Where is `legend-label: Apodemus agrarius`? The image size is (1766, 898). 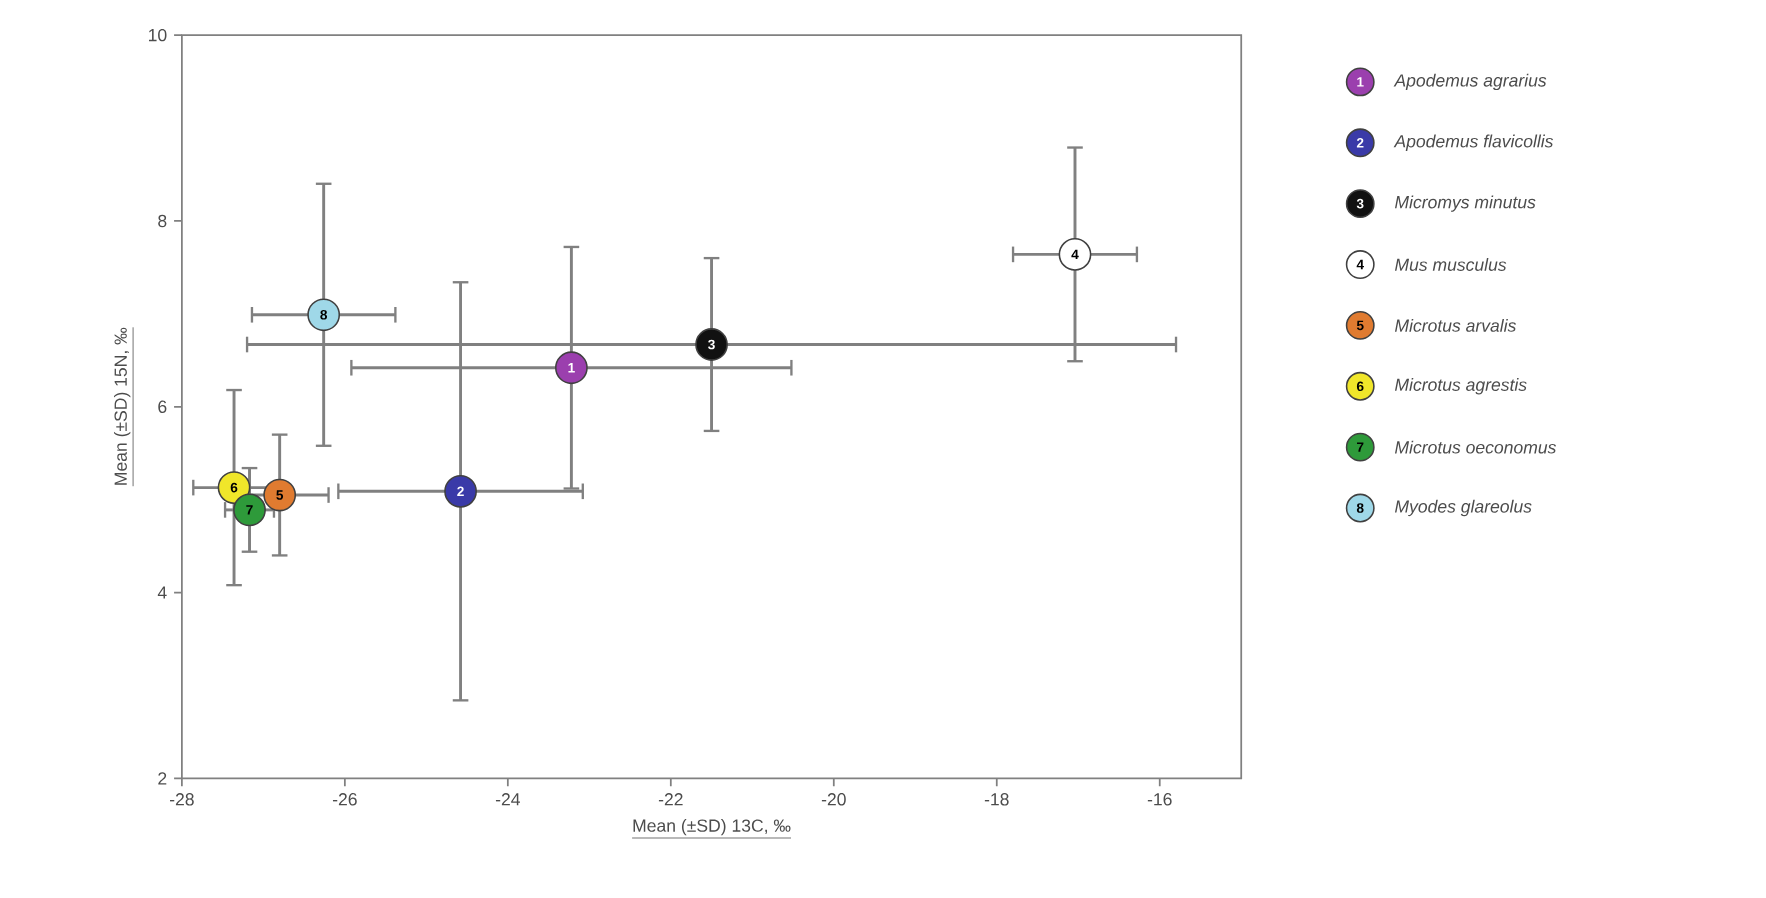 legend-label: Apodemus agrarius is located at coordinates (1470, 82).